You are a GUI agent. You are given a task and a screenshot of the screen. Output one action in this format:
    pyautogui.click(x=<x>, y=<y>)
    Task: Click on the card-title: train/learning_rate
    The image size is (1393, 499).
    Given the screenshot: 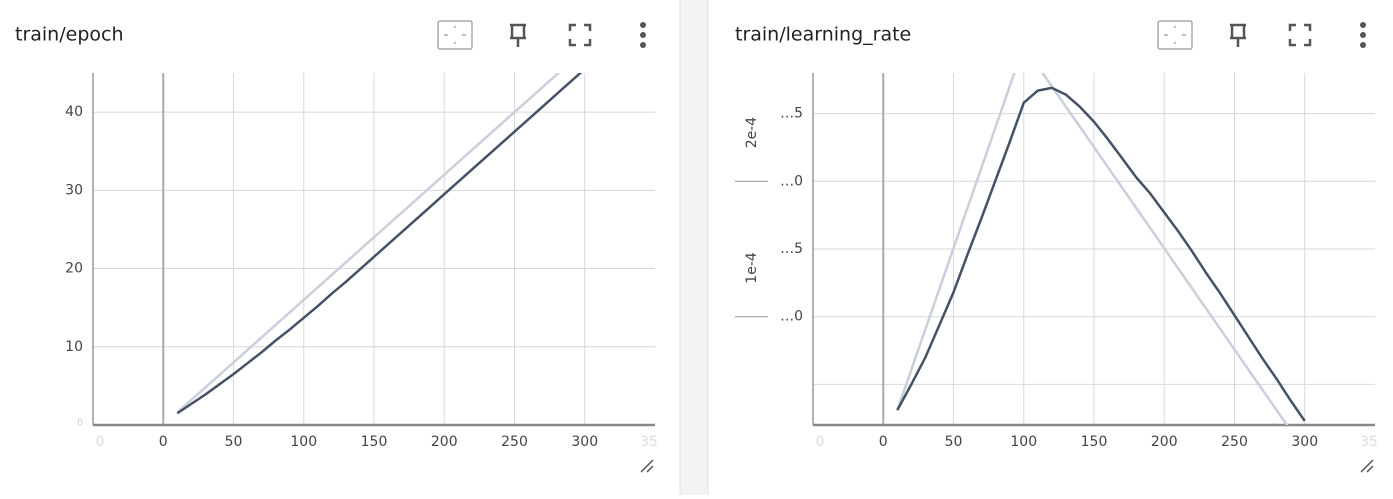 What is the action you would take?
    pyautogui.click(x=823, y=35)
    